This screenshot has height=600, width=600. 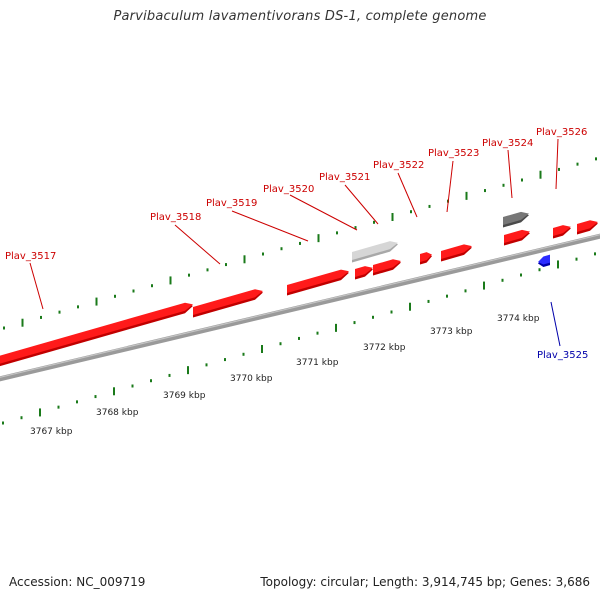 What do you see at coordinates (51, 432) in the screenshot?
I see `scale-label: 3767 kbp` at bounding box center [51, 432].